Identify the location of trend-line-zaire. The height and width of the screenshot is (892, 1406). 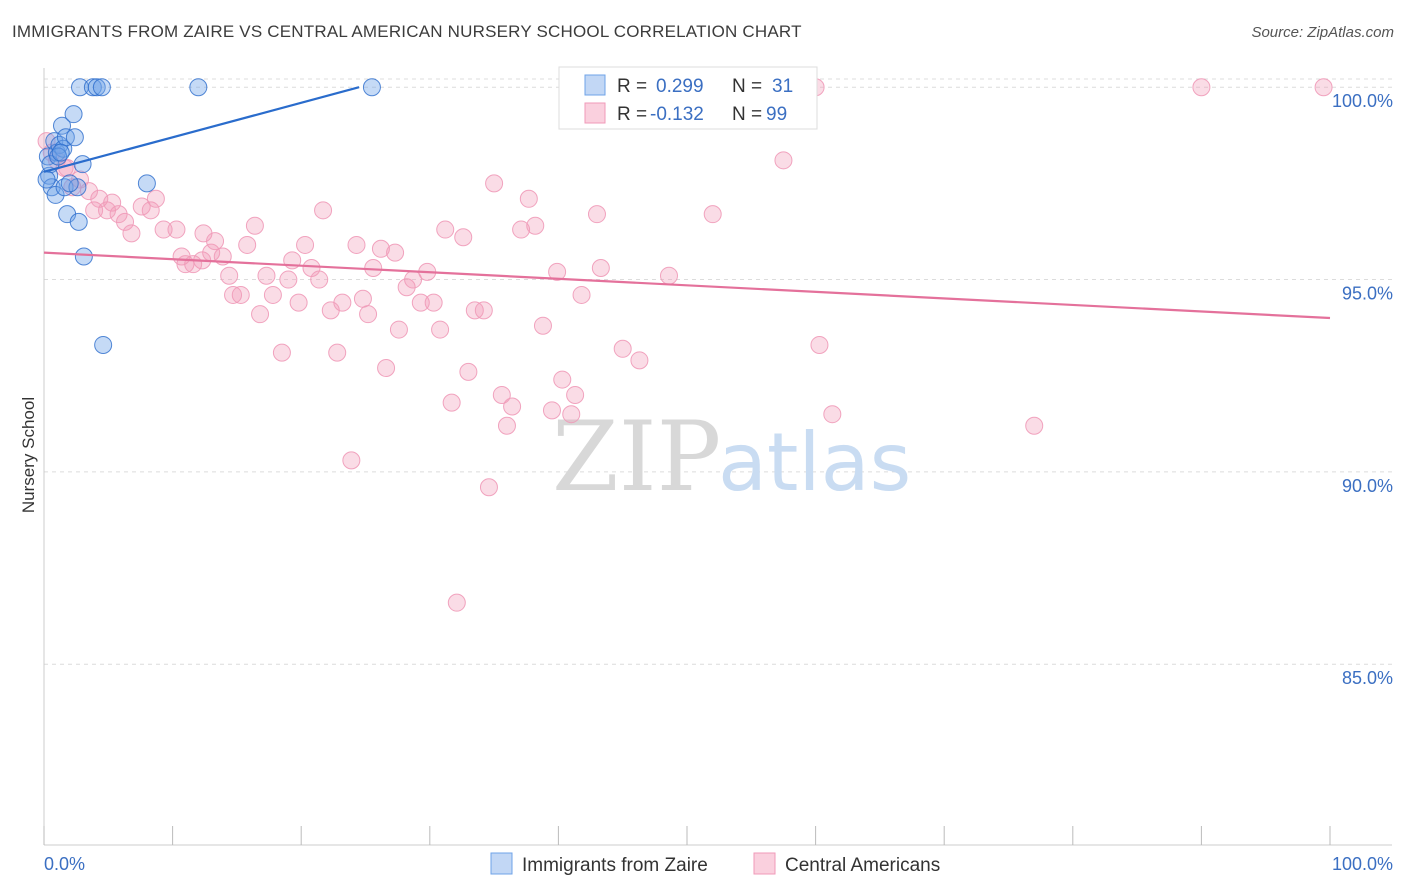
(201, 129).